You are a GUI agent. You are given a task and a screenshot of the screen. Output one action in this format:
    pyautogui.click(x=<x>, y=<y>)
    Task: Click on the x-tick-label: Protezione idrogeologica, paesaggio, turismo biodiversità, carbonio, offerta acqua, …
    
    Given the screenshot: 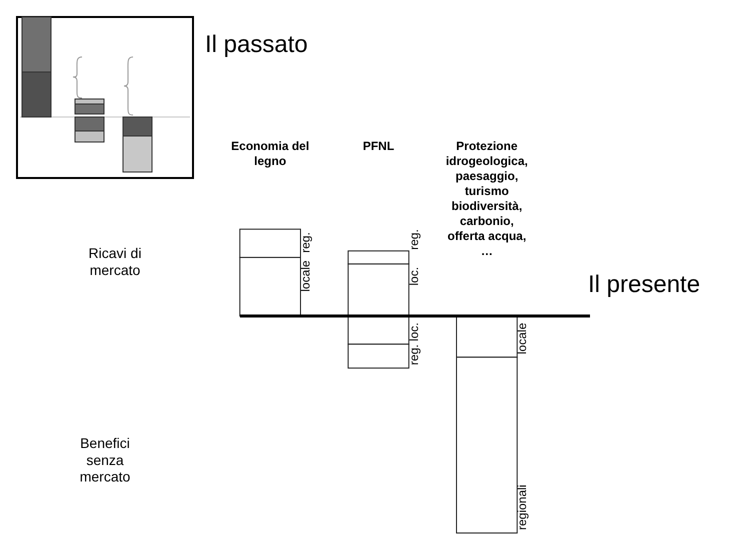 What is the action you would take?
    pyautogui.click(x=487, y=198)
    